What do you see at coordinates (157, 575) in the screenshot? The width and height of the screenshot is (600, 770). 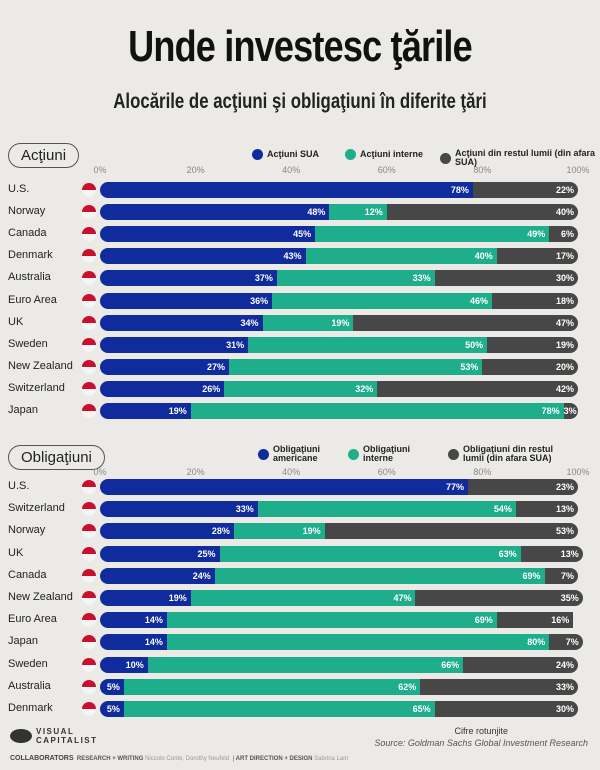 I see `us-segment: 24%` at bounding box center [157, 575].